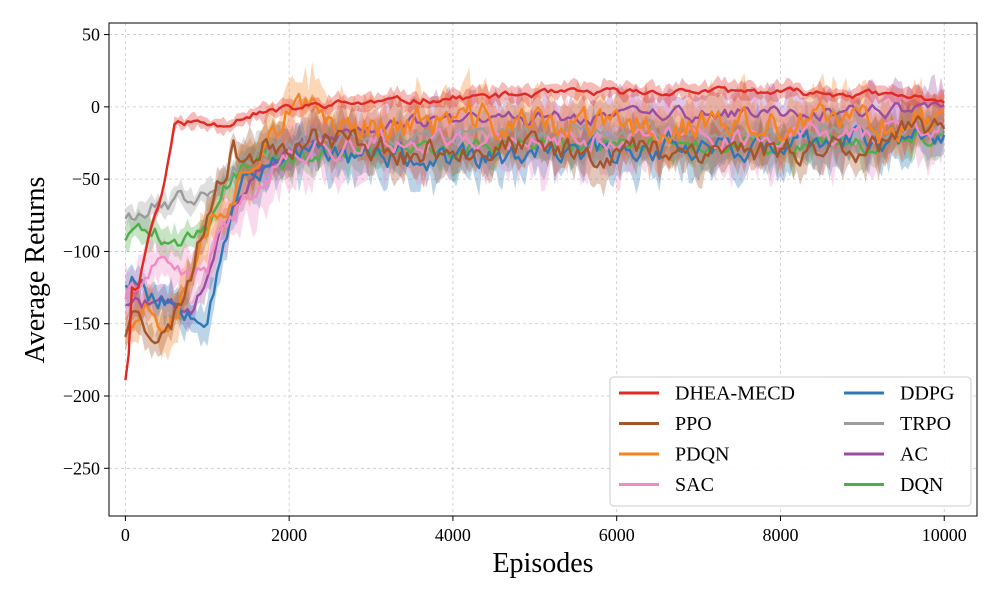 This screenshot has width=1000, height=605. Describe the element at coordinates (81, 324) in the screenshot. I see `y-tick-label: −150` at that location.